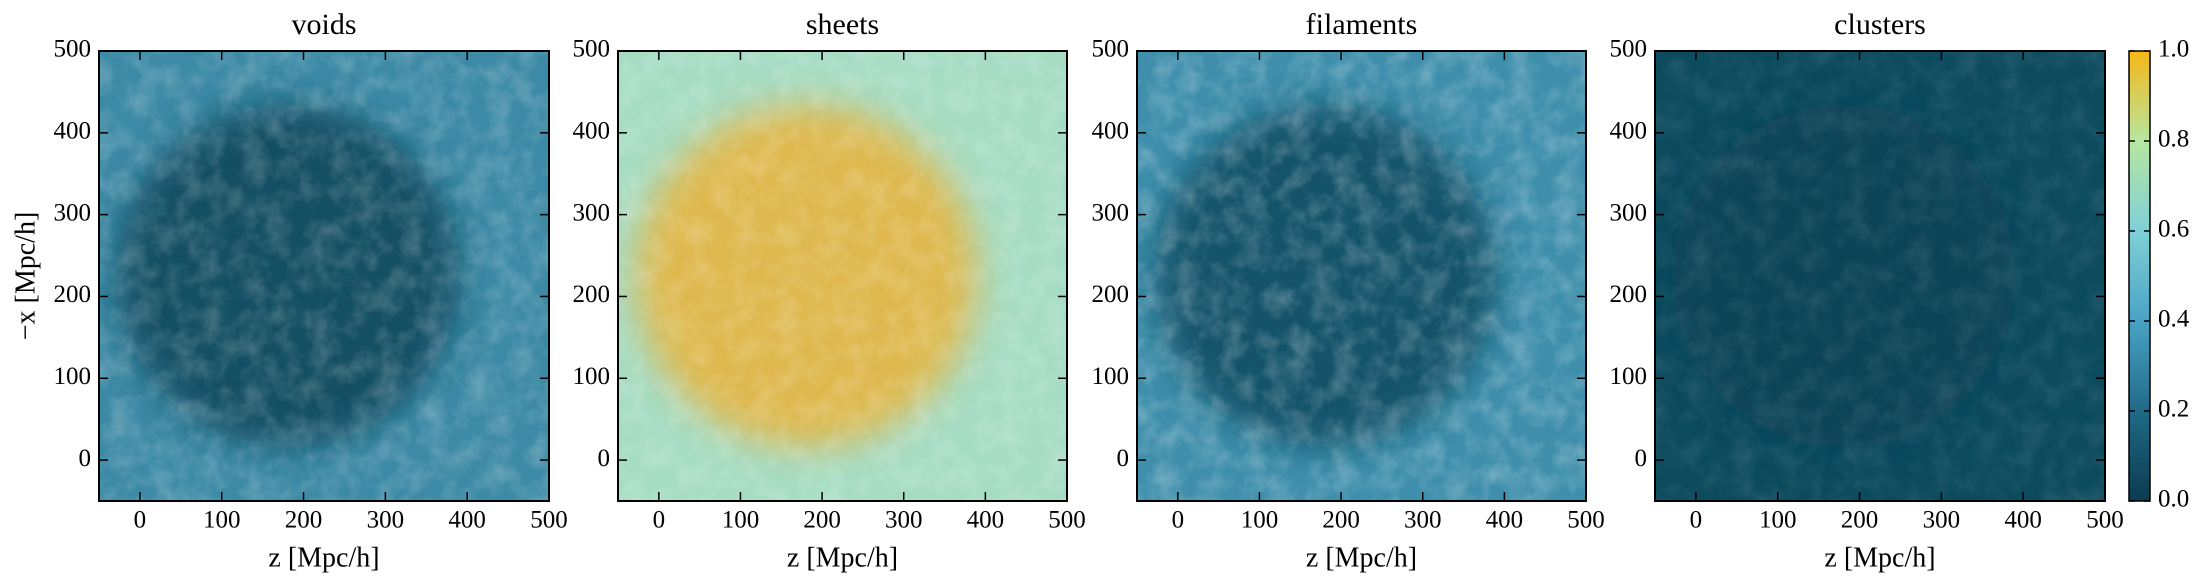  What do you see at coordinates (2173, 139) in the screenshot?
I see `colorbar-tick-label: 0.8` at bounding box center [2173, 139].